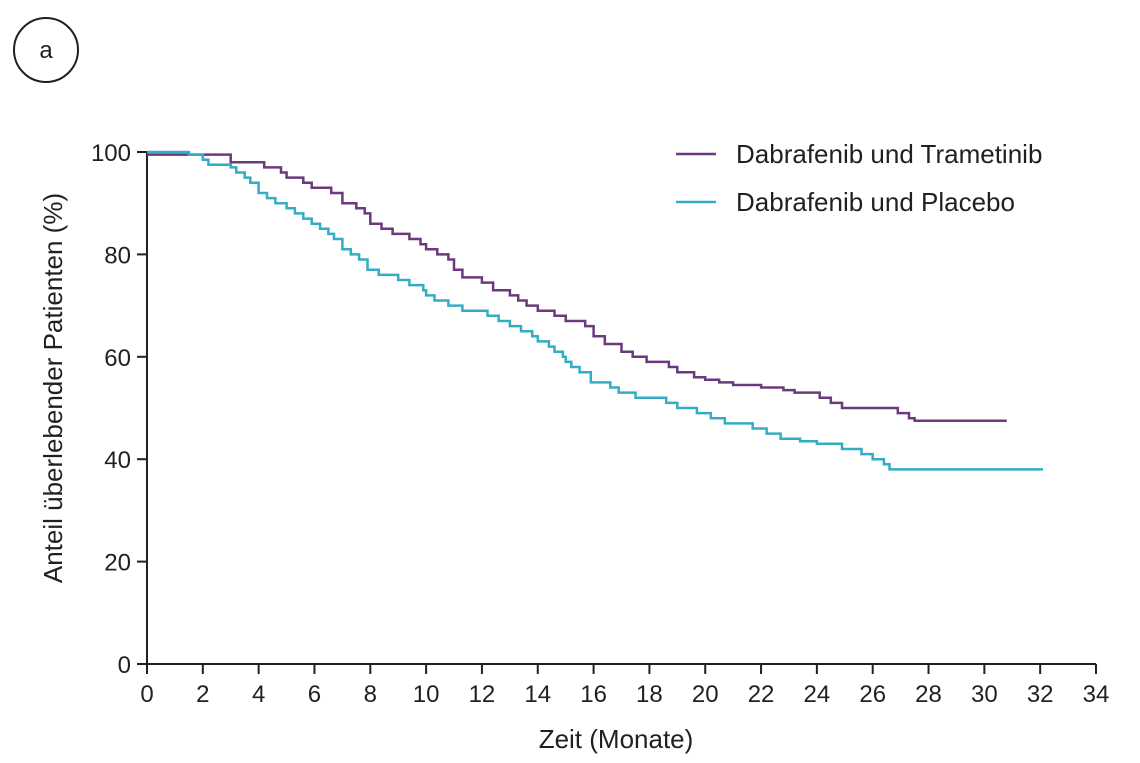 The width and height of the screenshot is (1140, 763). Describe the element at coordinates (117, 255) in the screenshot. I see `y-tick-label: 80` at that location.